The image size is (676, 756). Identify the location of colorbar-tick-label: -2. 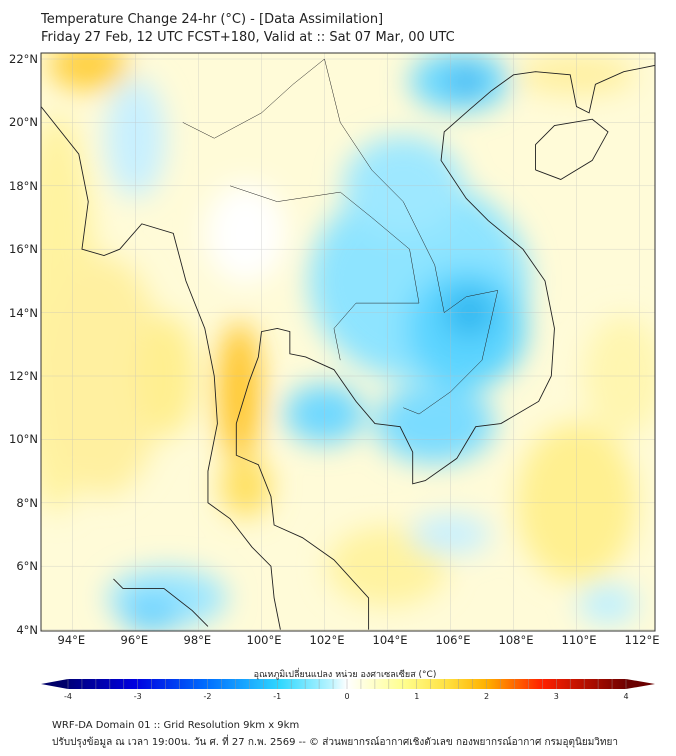
(207, 696).